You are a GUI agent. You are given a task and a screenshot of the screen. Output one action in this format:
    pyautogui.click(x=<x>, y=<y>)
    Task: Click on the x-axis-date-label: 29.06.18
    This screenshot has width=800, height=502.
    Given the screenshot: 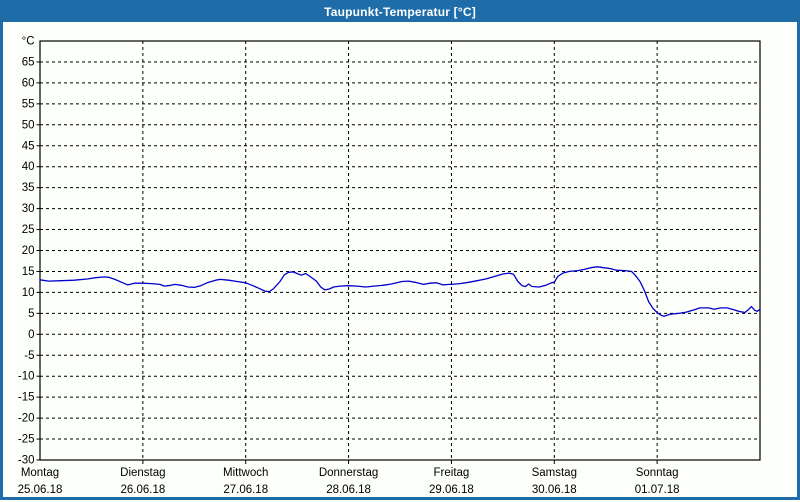 What is the action you would take?
    pyautogui.click(x=451, y=490)
    